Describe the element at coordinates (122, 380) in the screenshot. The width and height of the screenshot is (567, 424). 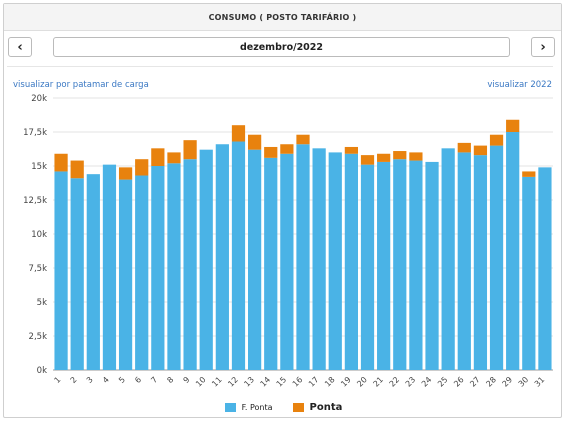
I see `x-tick-label: 5` at that location.